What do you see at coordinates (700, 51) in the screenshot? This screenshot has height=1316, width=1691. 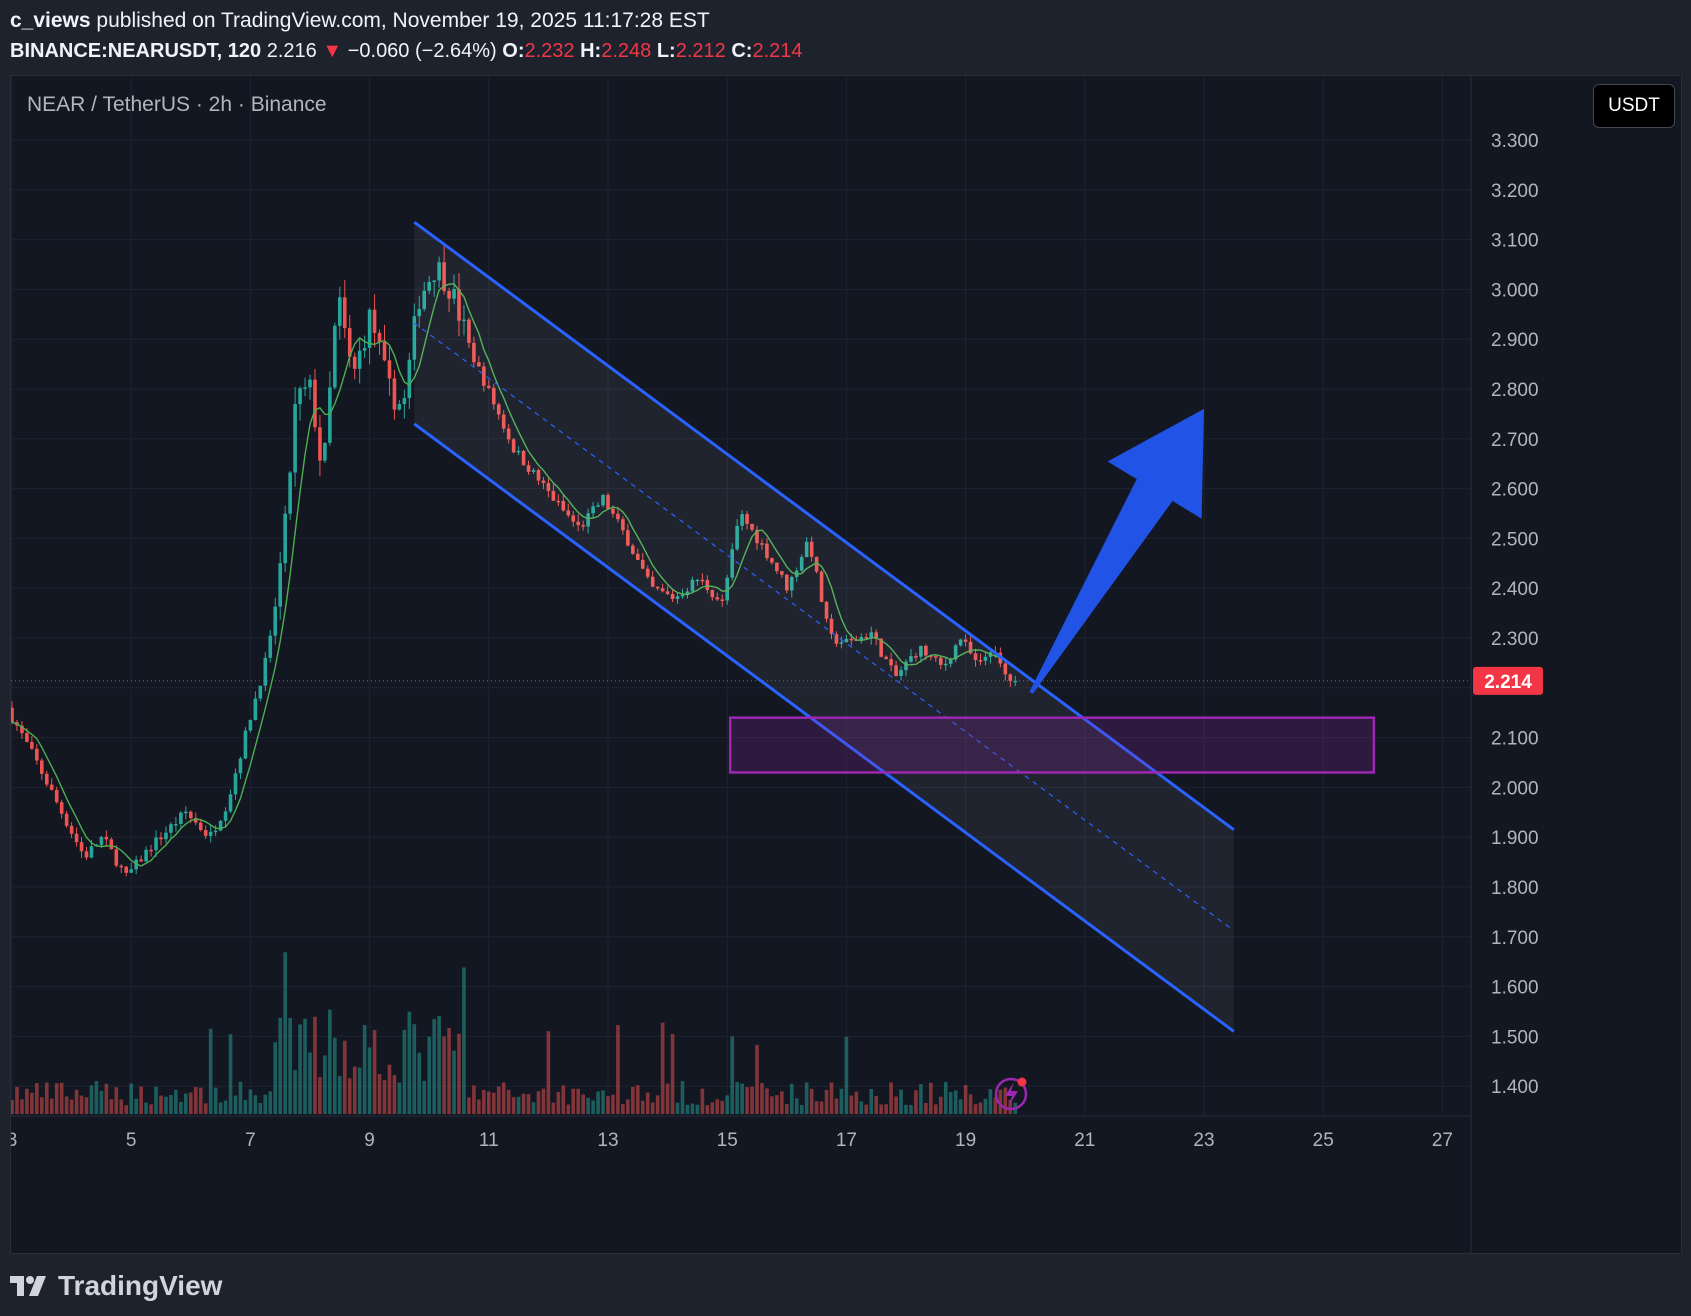 I see `low-value: 2.212` at bounding box center [700, 51].